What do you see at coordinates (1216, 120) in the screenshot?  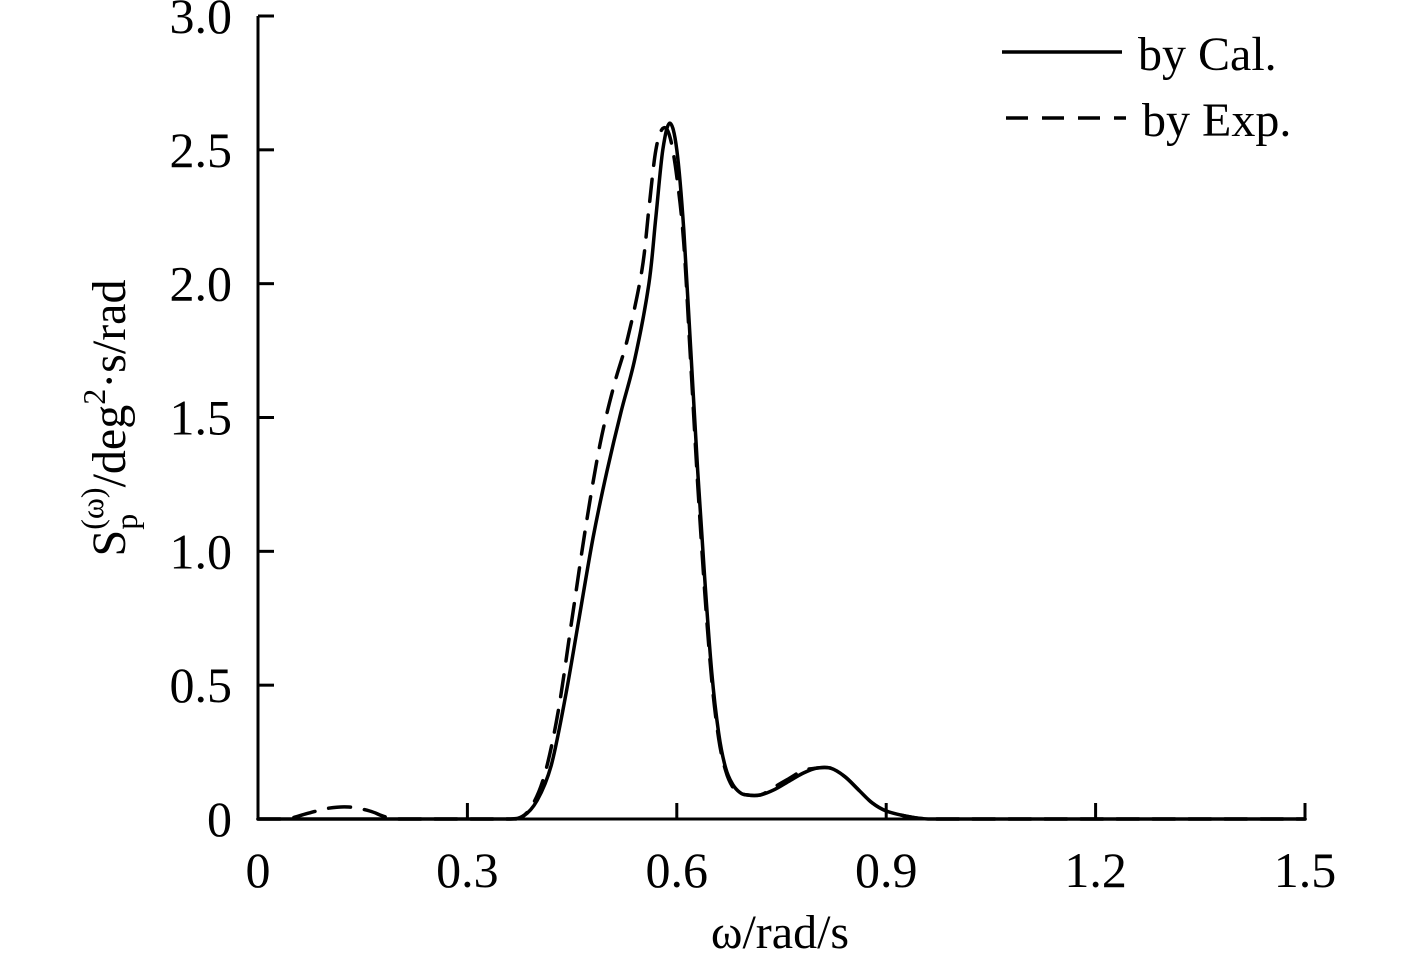 I see `legend-label-exp: by Exp.` at bounding box center [1216, 120].